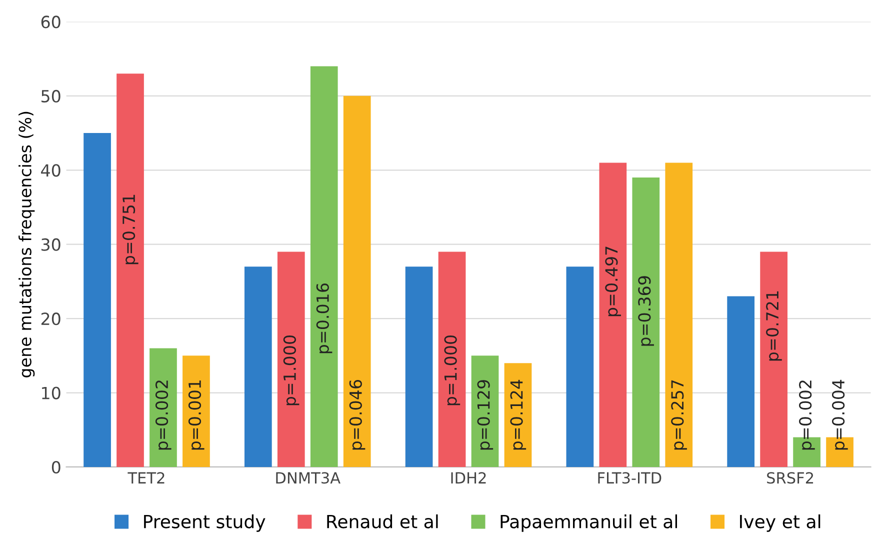 This screenshot has width=884, height=543. Describe the element at coordinates (51, 244) in the screenshot. I see `y-tick-label: 30` at that location.